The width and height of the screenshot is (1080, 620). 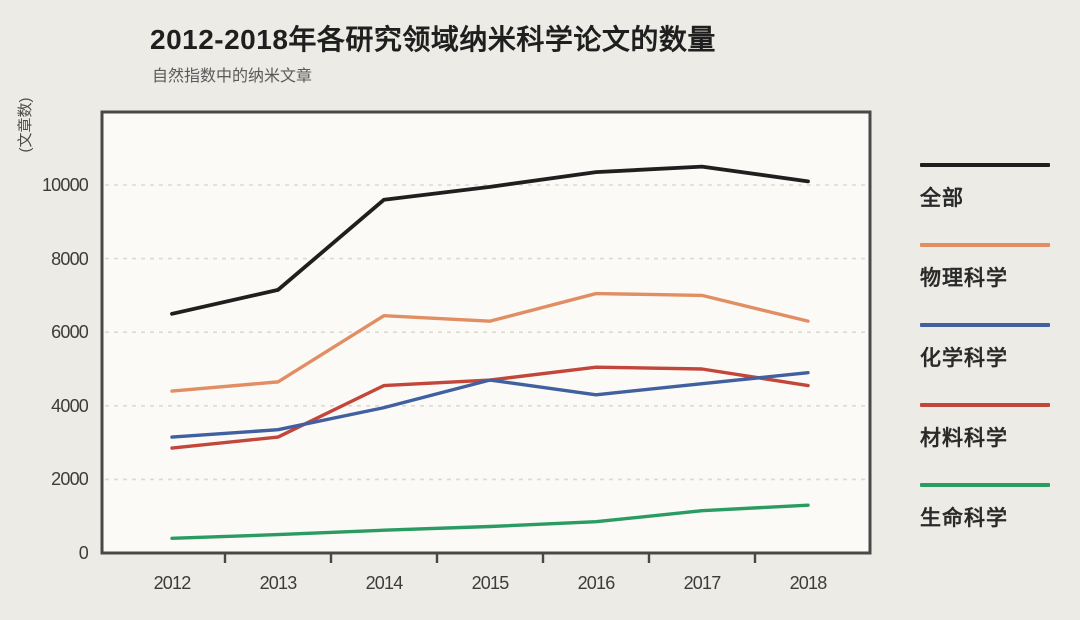 I want to click on legend: 全部物理科学化学科学材料科学生命科学, so click(x=986, y=363).